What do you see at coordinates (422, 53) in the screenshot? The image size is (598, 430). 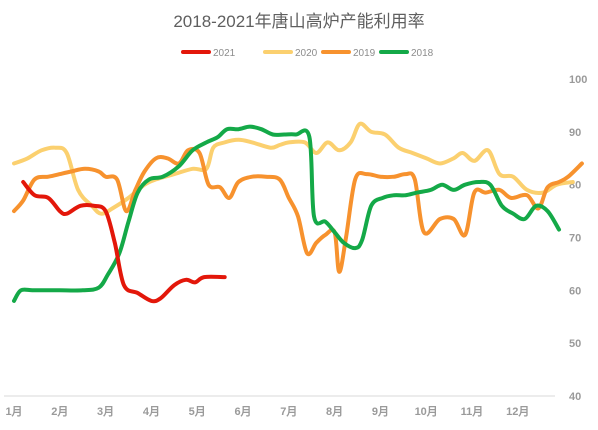 I see `legend-label-2018: 2018` at bounding box center [422, 53].